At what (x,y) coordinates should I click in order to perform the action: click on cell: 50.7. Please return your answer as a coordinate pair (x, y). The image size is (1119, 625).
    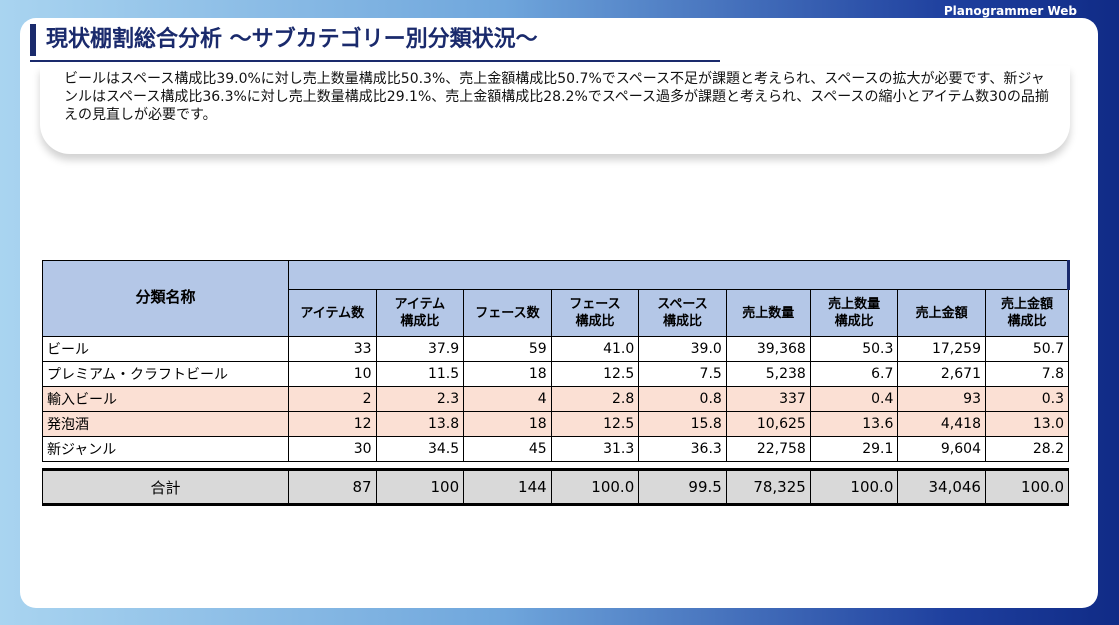
    Looking at the image, I should click on (1027, 349).